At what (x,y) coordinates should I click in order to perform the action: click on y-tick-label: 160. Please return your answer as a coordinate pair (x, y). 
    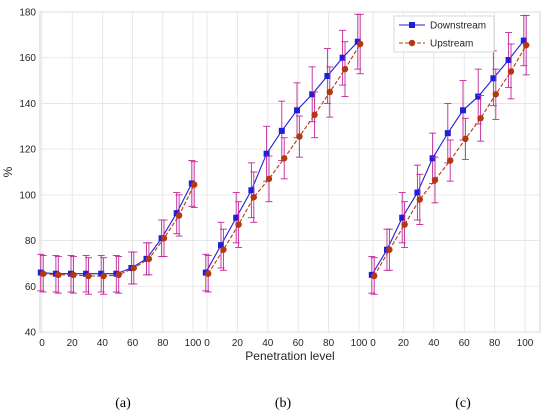
    Looking at the image, I should click on (27, 58).